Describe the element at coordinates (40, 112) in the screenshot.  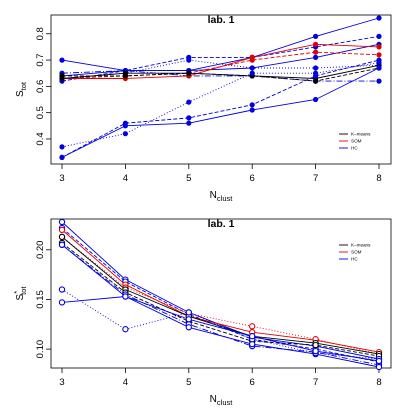
I see `y-tick-label: 0.5` at that location.